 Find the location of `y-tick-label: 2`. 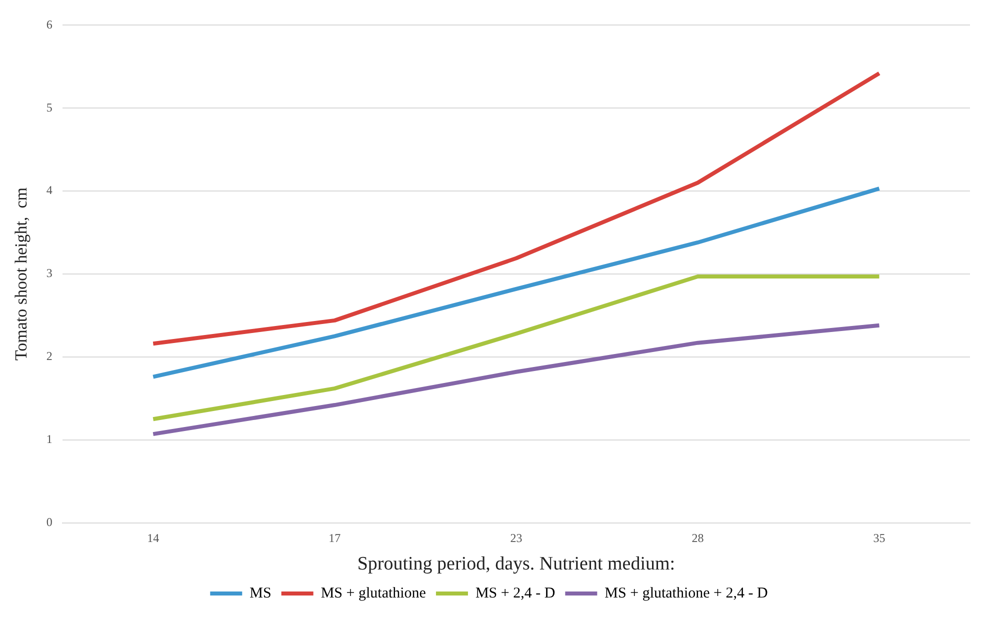

y-tick-label: 2 is located at coordinates (49, 356).